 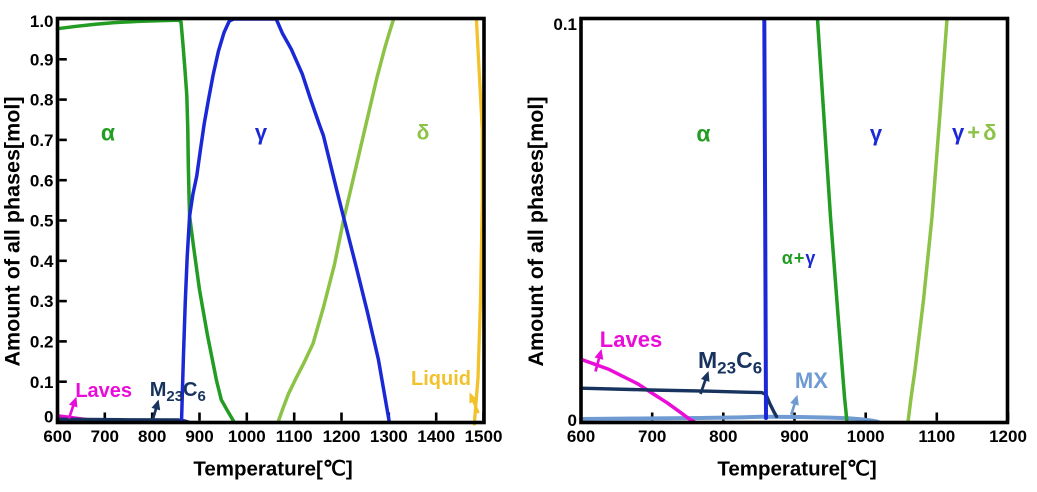 I want to click on svg-text: 0.6, so click(x=42, y=180).